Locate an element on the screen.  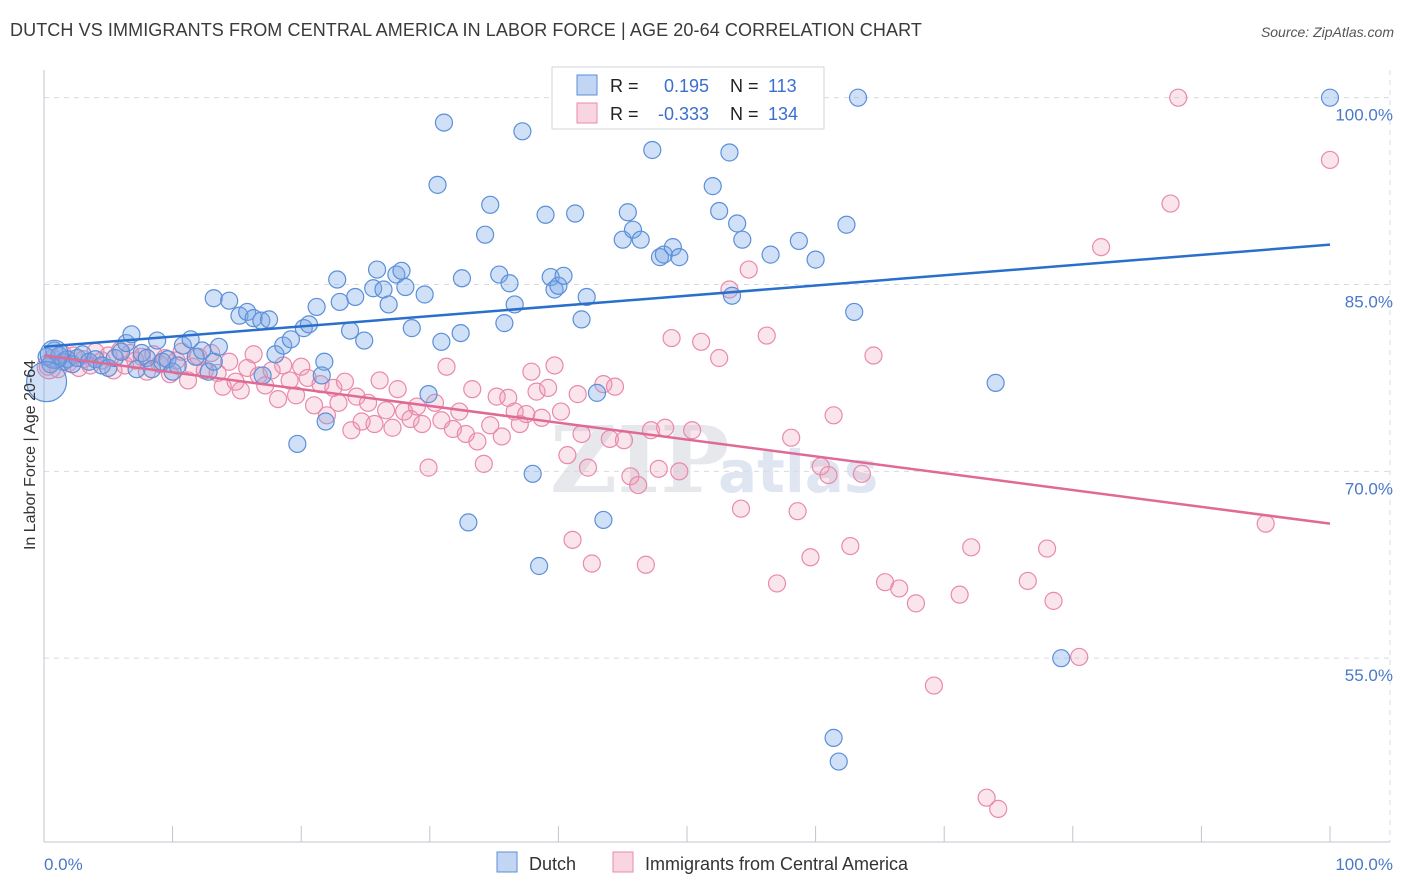
legend-n-label-dutch: N = is located at coordinates (744, 86).